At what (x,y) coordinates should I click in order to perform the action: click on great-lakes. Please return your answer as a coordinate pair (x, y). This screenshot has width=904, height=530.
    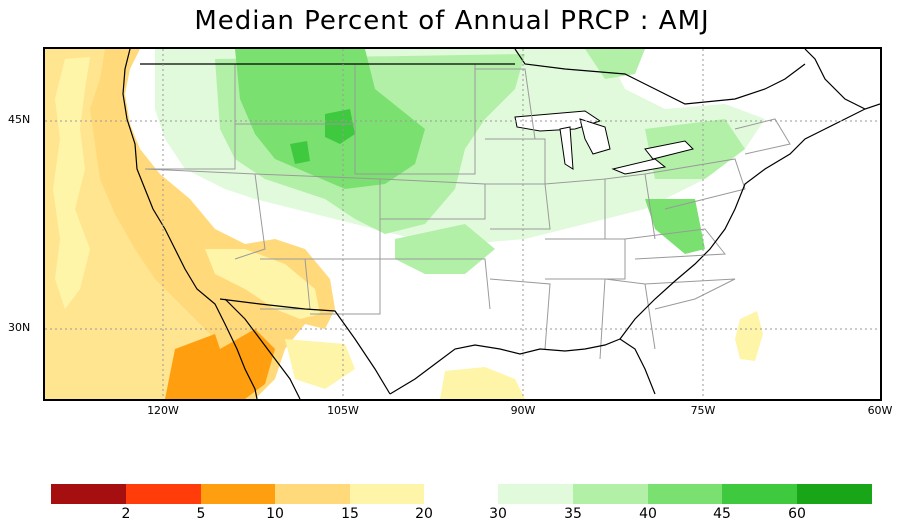
    Looking at the image, I should click on (604, 142).